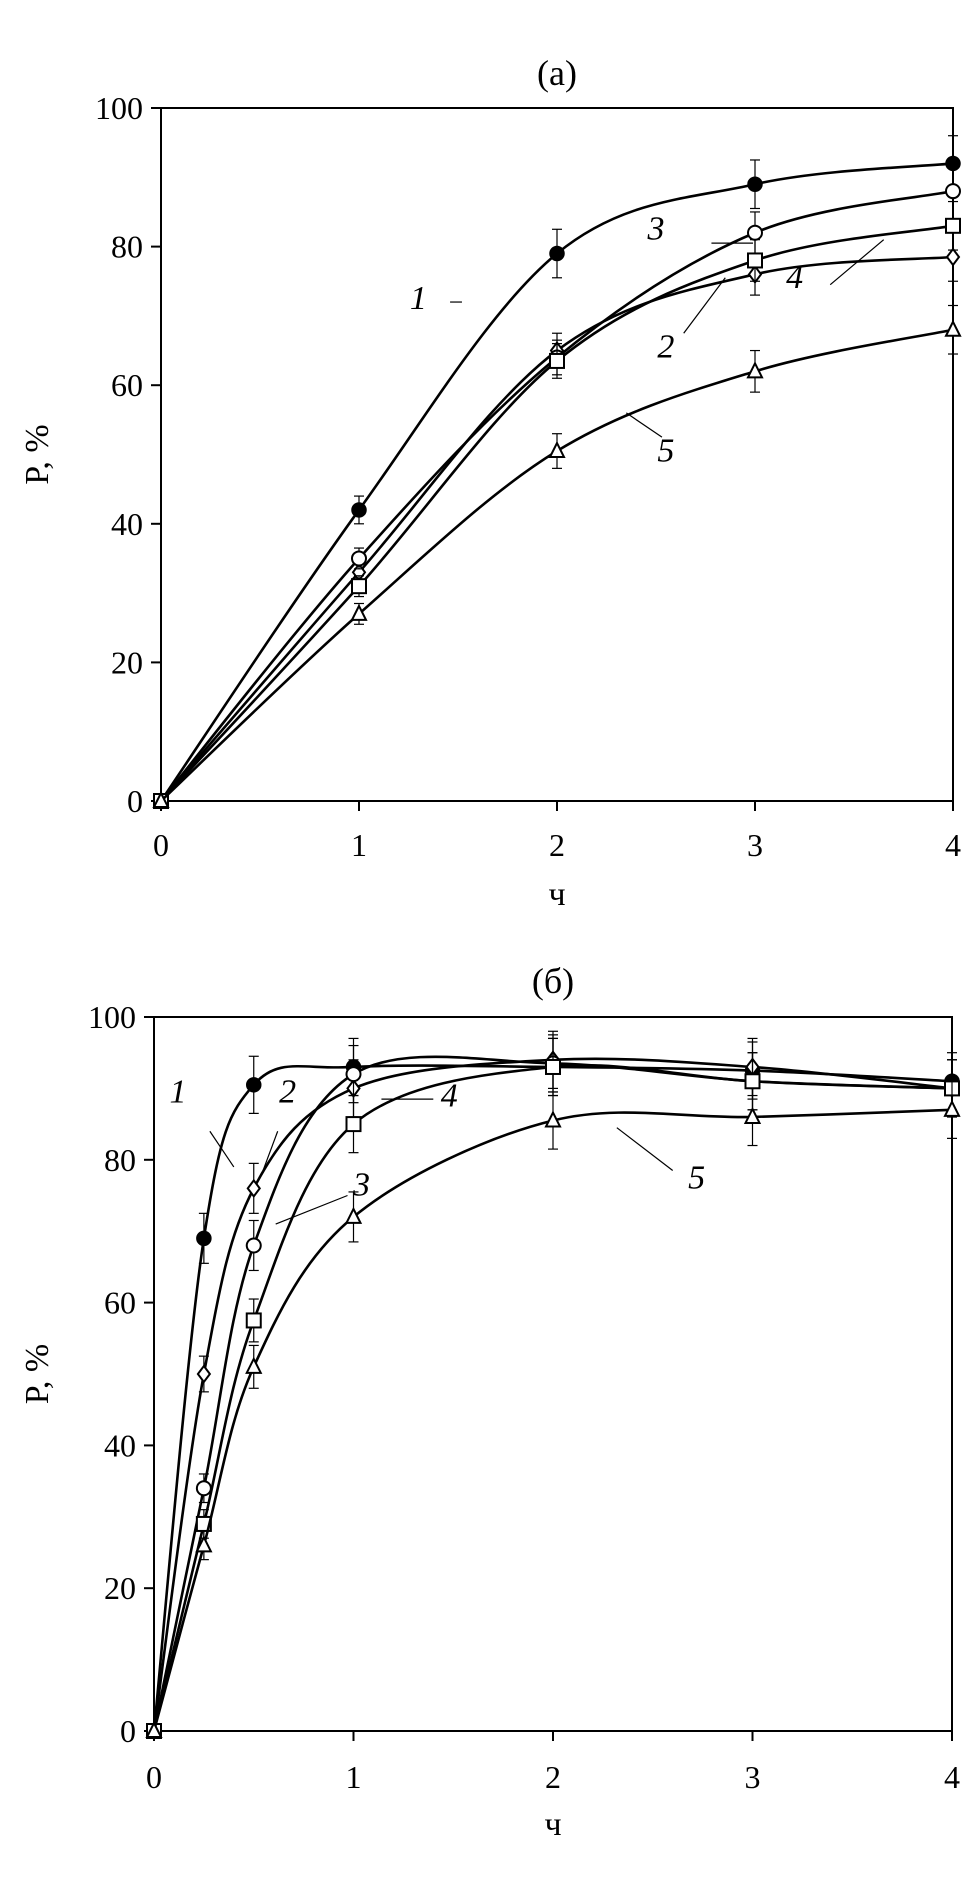  What do you see at coordinates (557, 73) in the screenshot?
I see `chart-title: (а)` at bounding box center [557, 73].